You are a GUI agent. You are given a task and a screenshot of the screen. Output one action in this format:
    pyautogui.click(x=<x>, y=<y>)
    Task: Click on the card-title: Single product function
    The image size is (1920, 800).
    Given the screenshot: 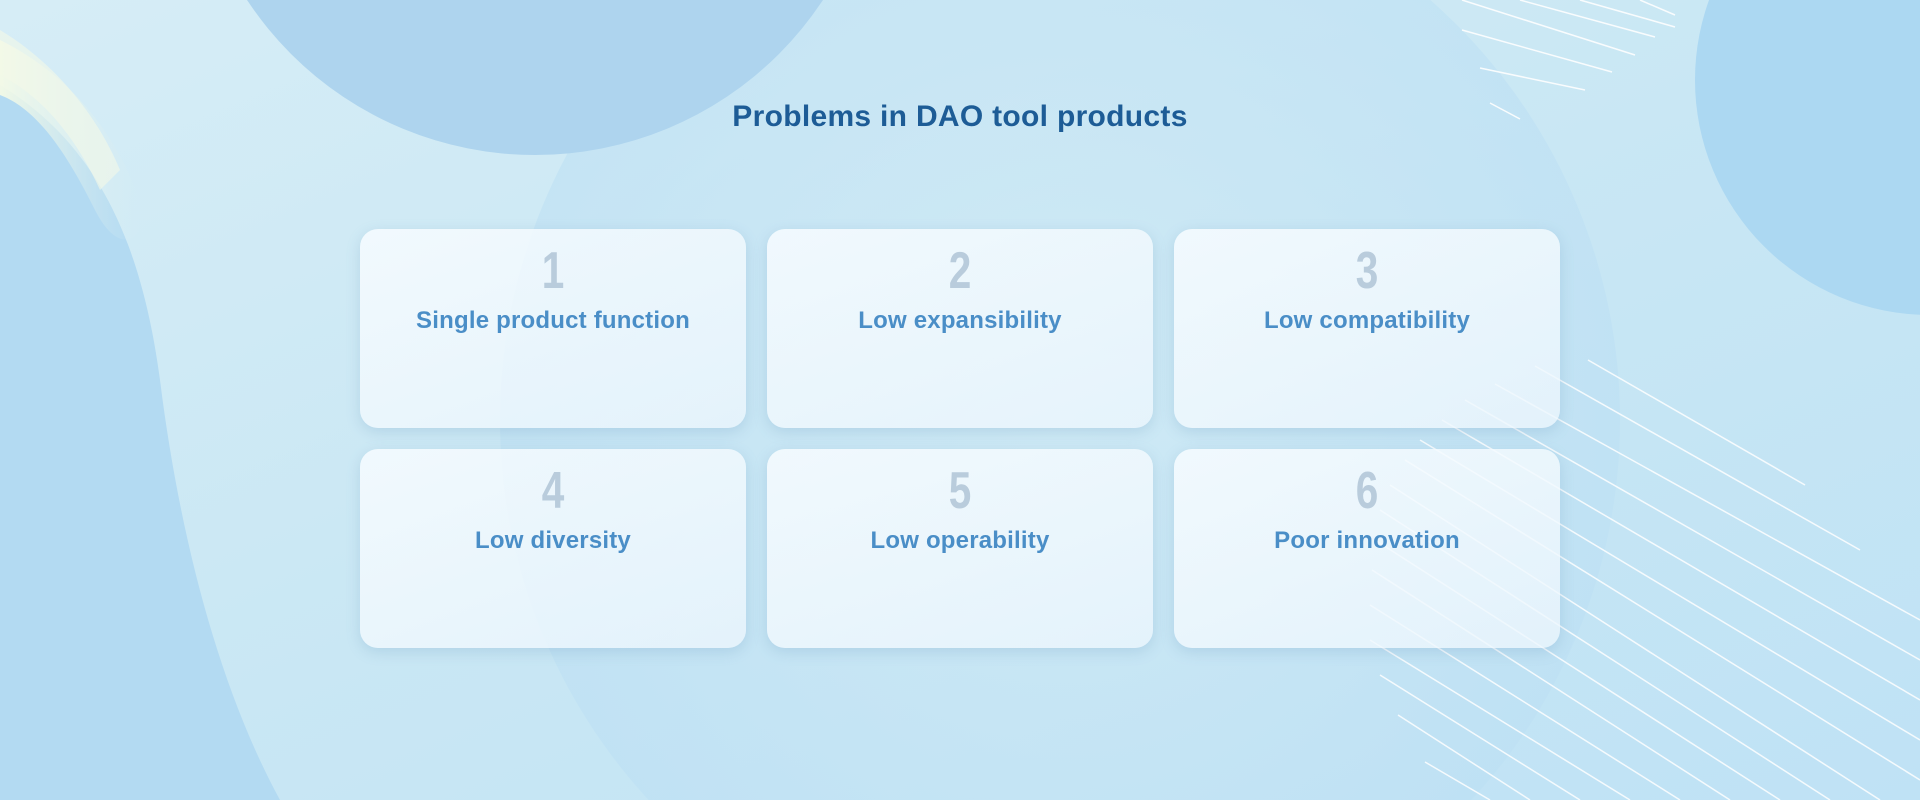 What is the action you would take?
    pyautogui.click(x=553, y=320)
    